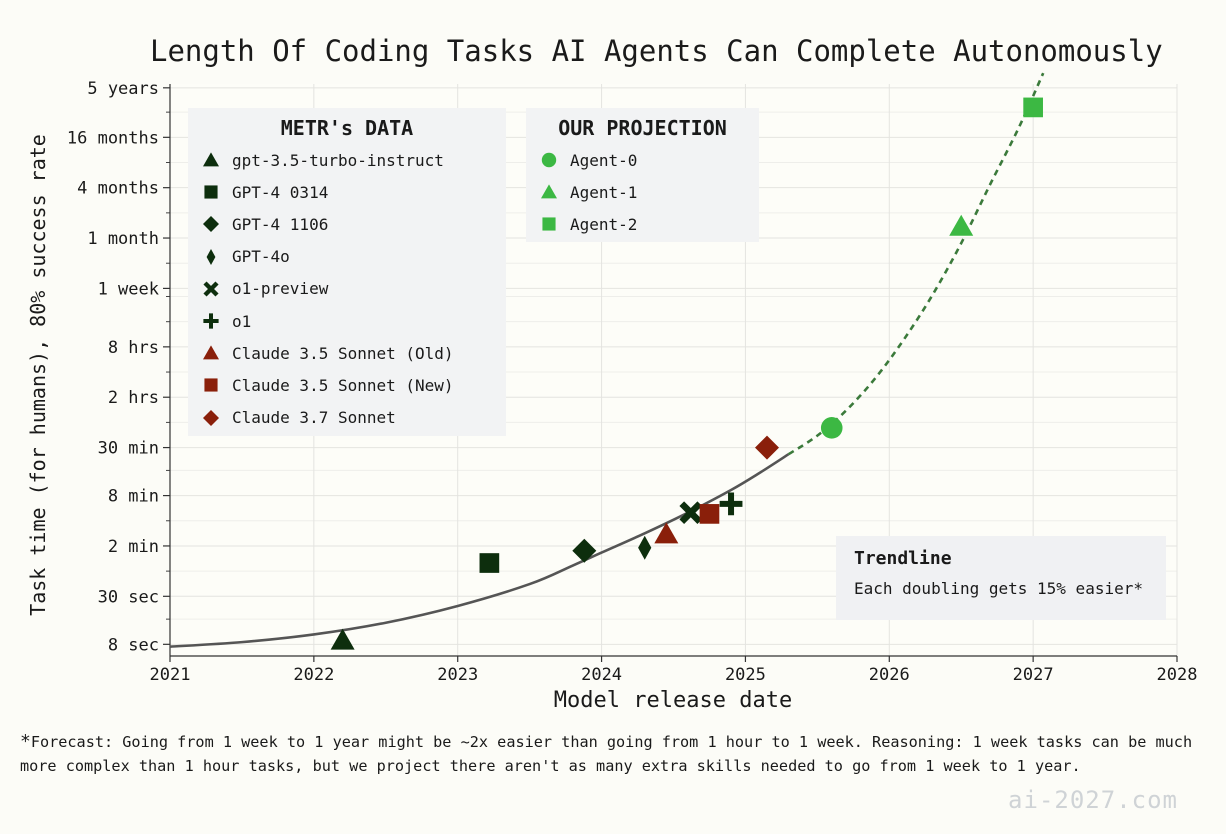  Describe the element at coordinates (666, 533) in the screenshot. I see `data-point-claude-3-5-sonnet-old` at that location.